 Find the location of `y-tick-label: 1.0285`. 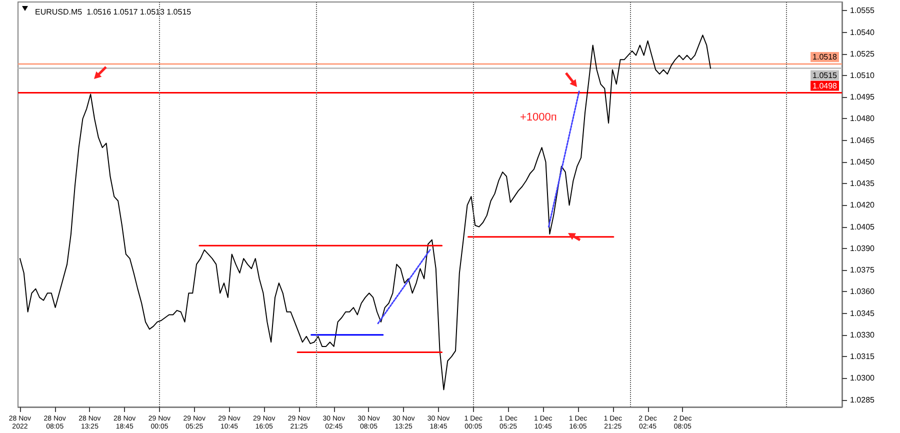

y-tick-label: 1.0285 is located at coordinates (863, 399).